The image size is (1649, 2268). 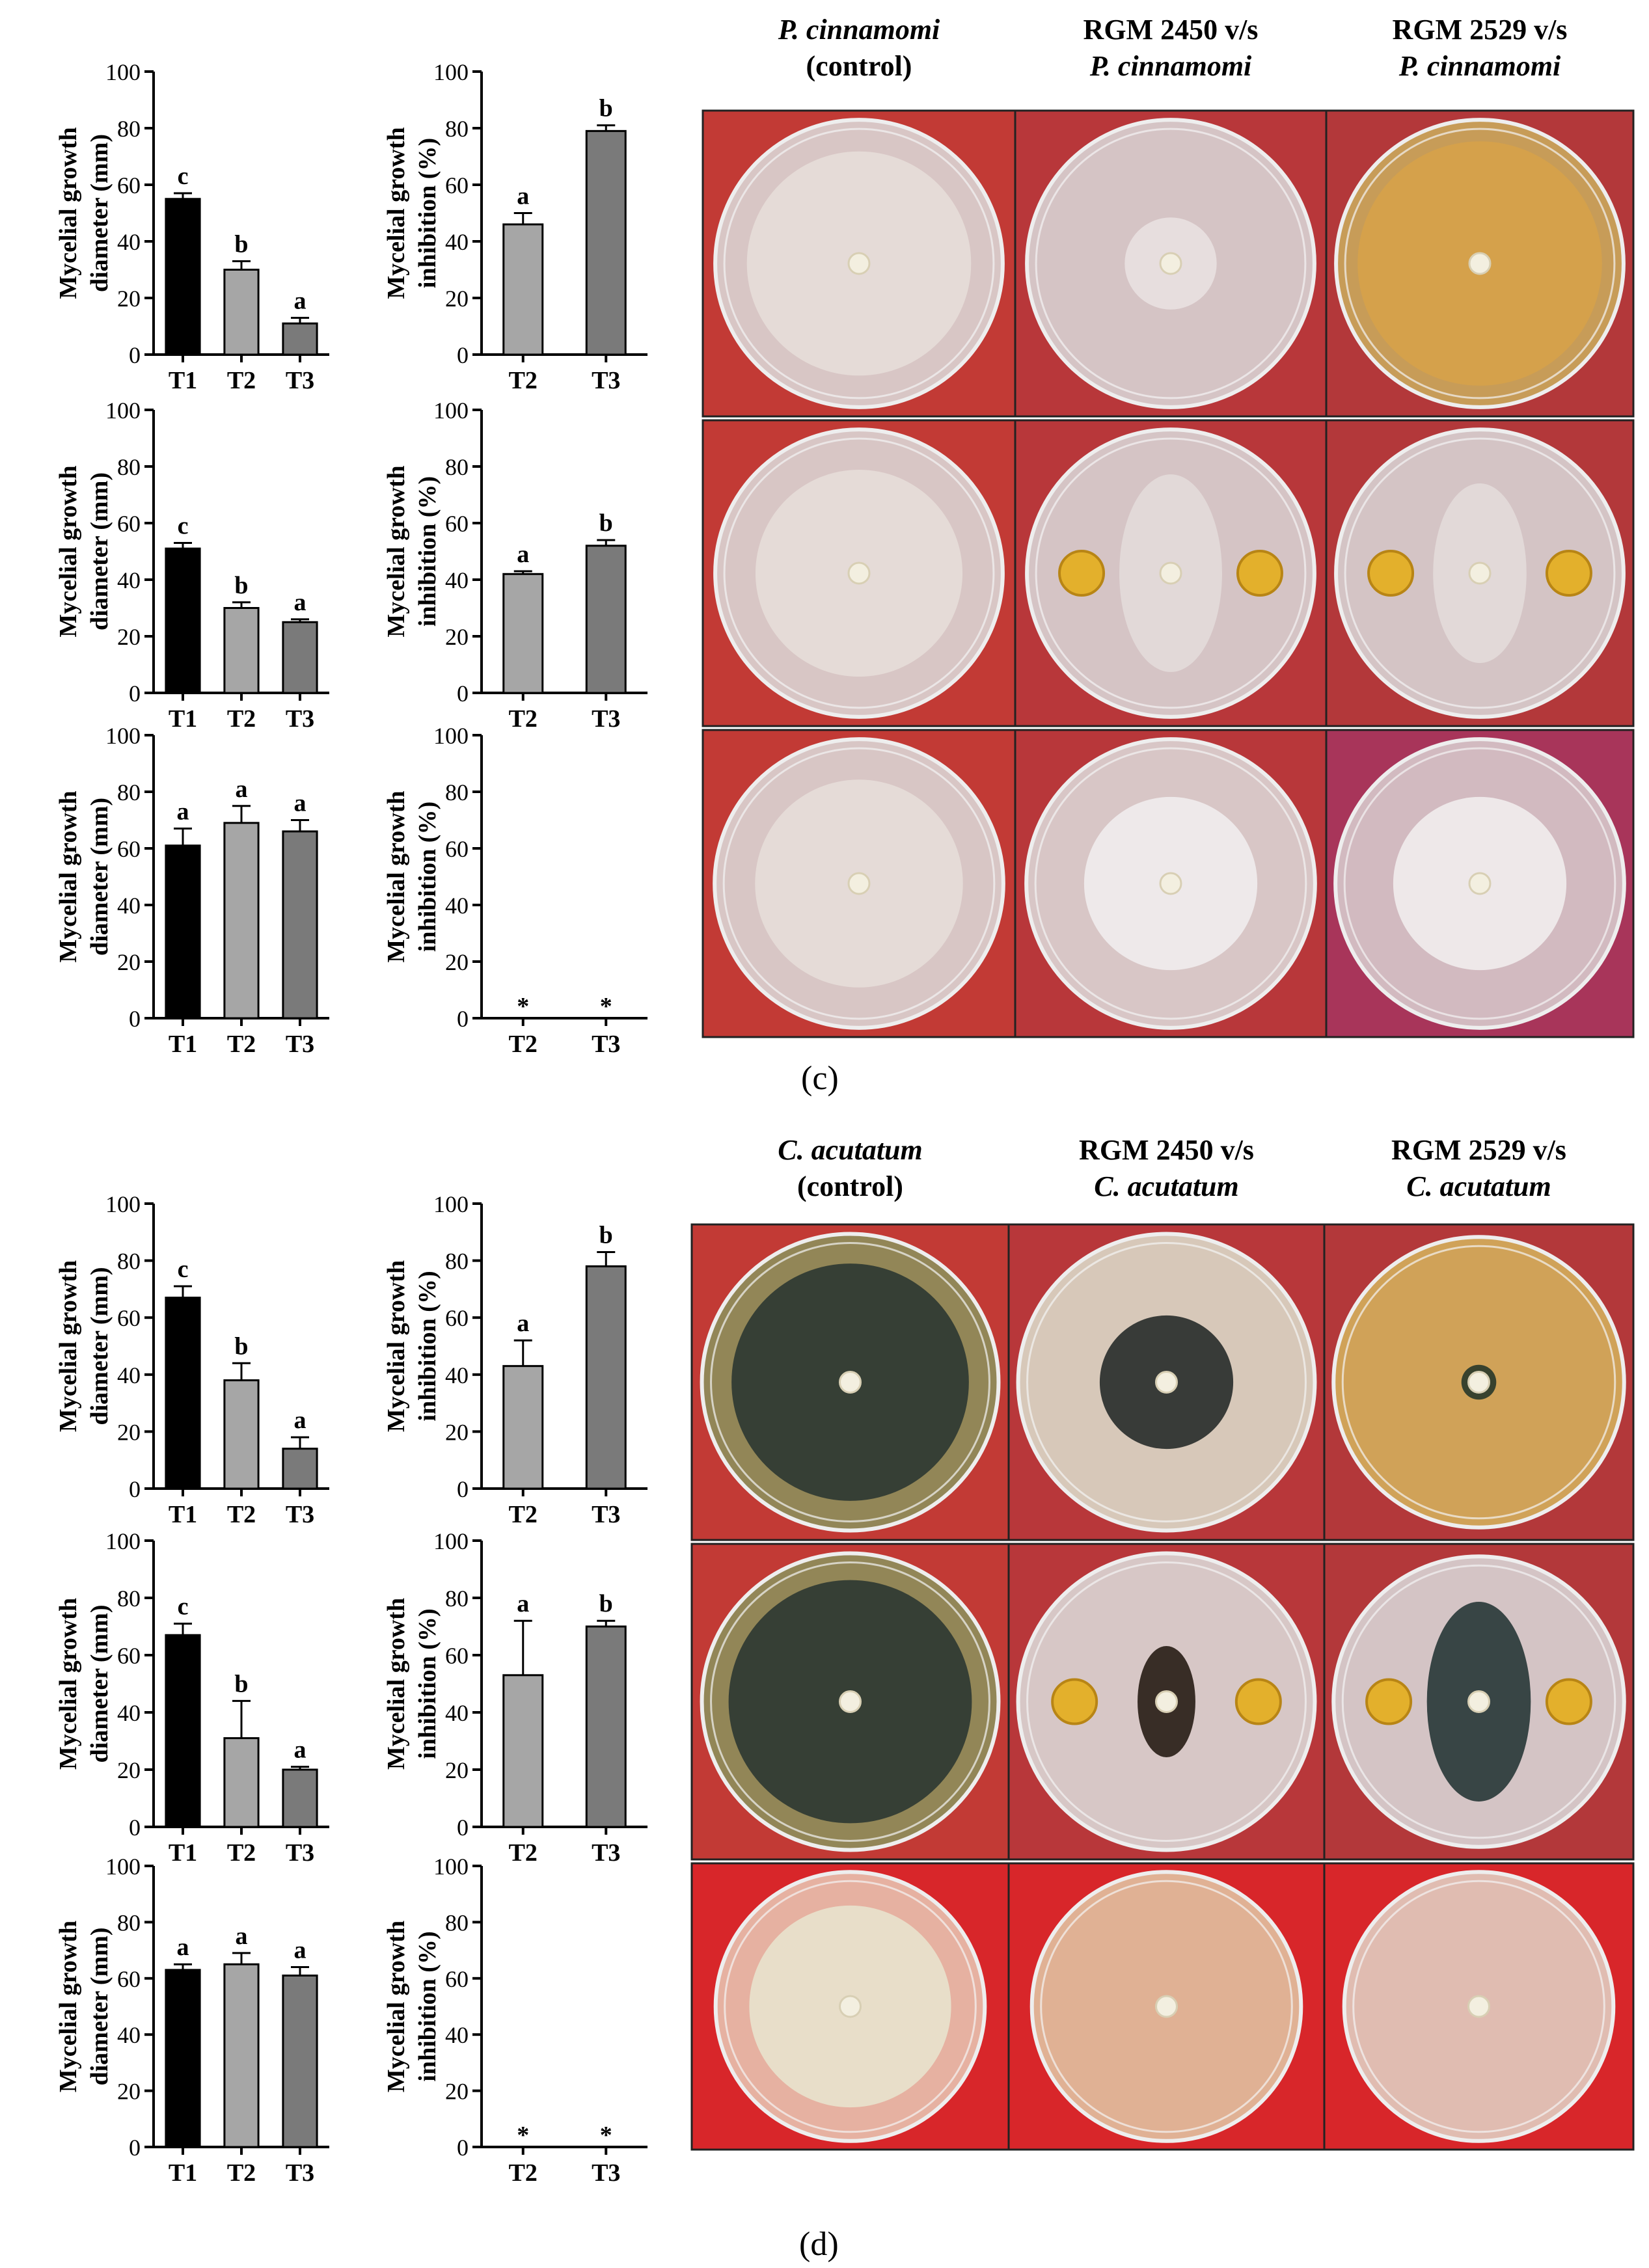 What do you see at coordinates (1167, 1186) in the screenshot?
I see `column-header: C. acutatum` at bounding box center [1167, 1186].